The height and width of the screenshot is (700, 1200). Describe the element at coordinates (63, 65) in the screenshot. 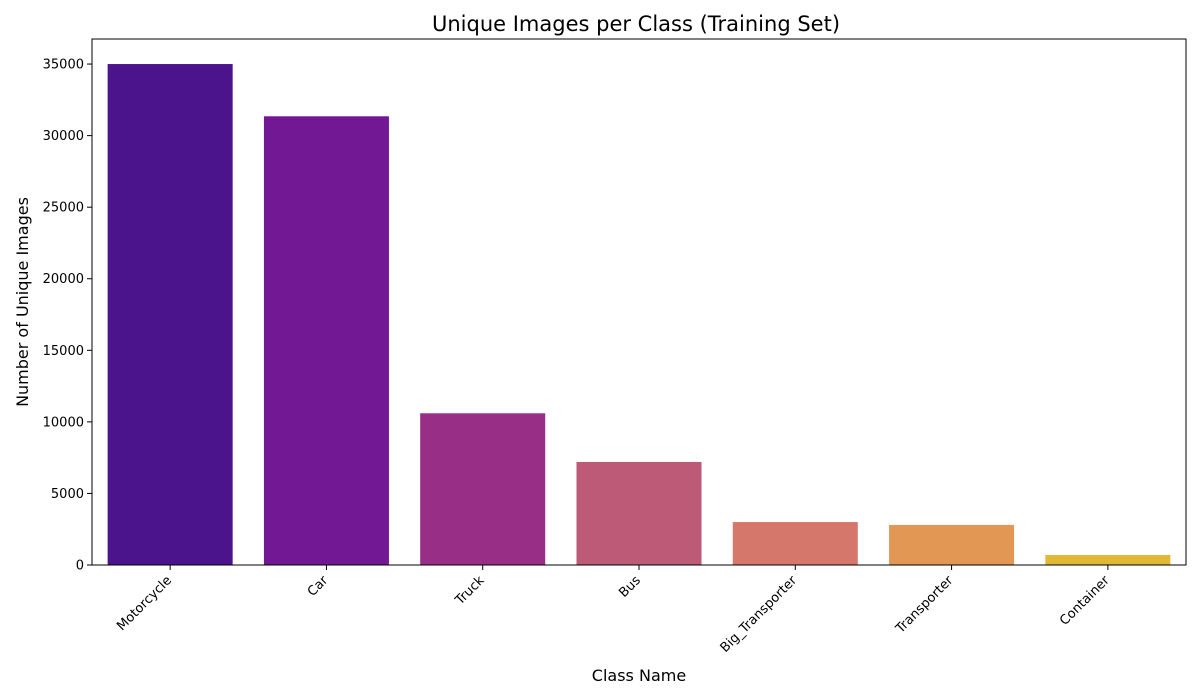

I see `y-tick-label: 35000` at that location.